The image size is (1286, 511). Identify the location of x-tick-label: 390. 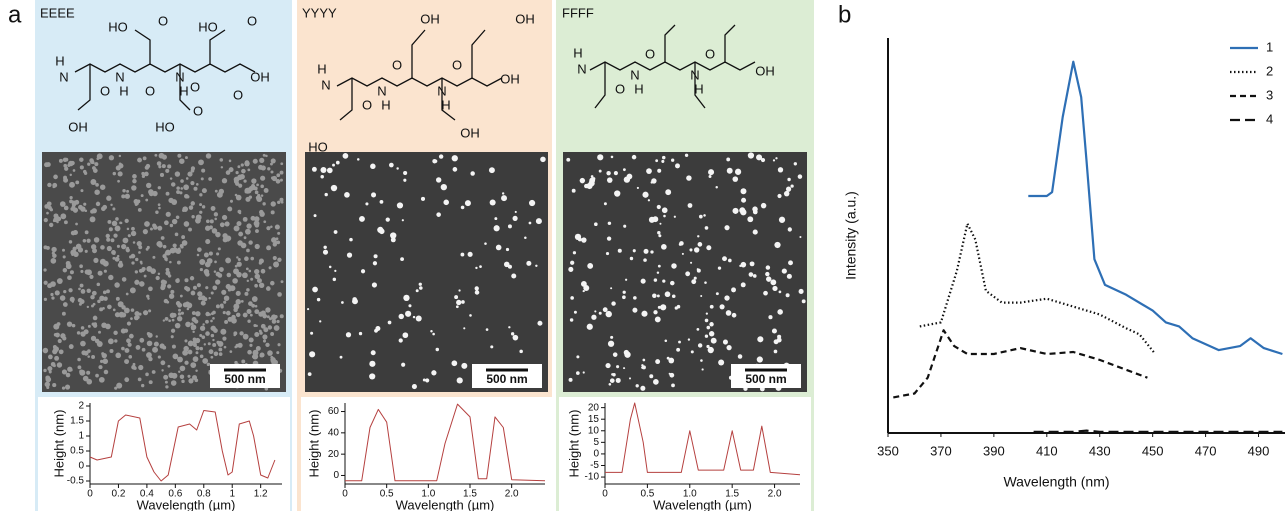
(994, 450).